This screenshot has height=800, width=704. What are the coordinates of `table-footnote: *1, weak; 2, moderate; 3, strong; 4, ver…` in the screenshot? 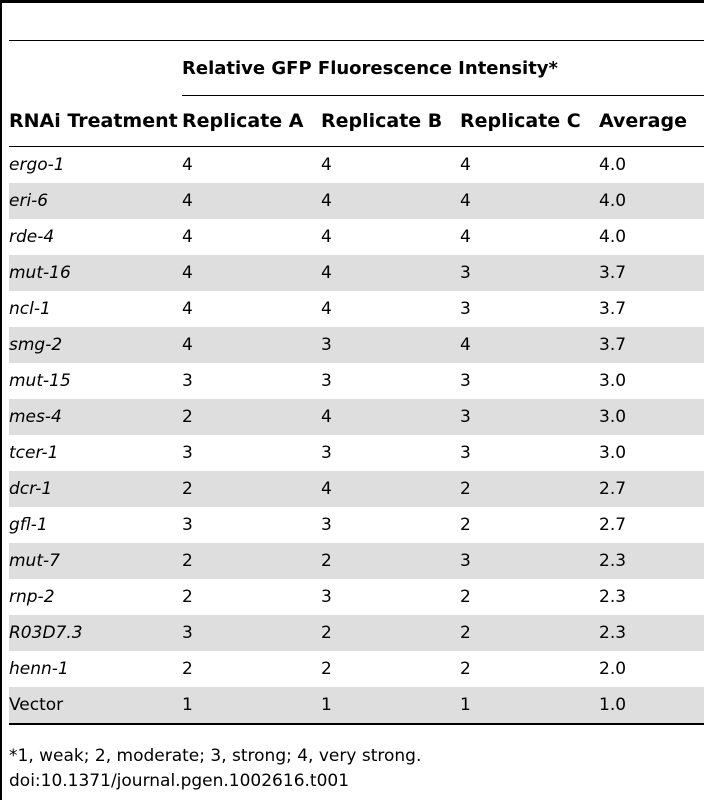 It's located at (215, 769).